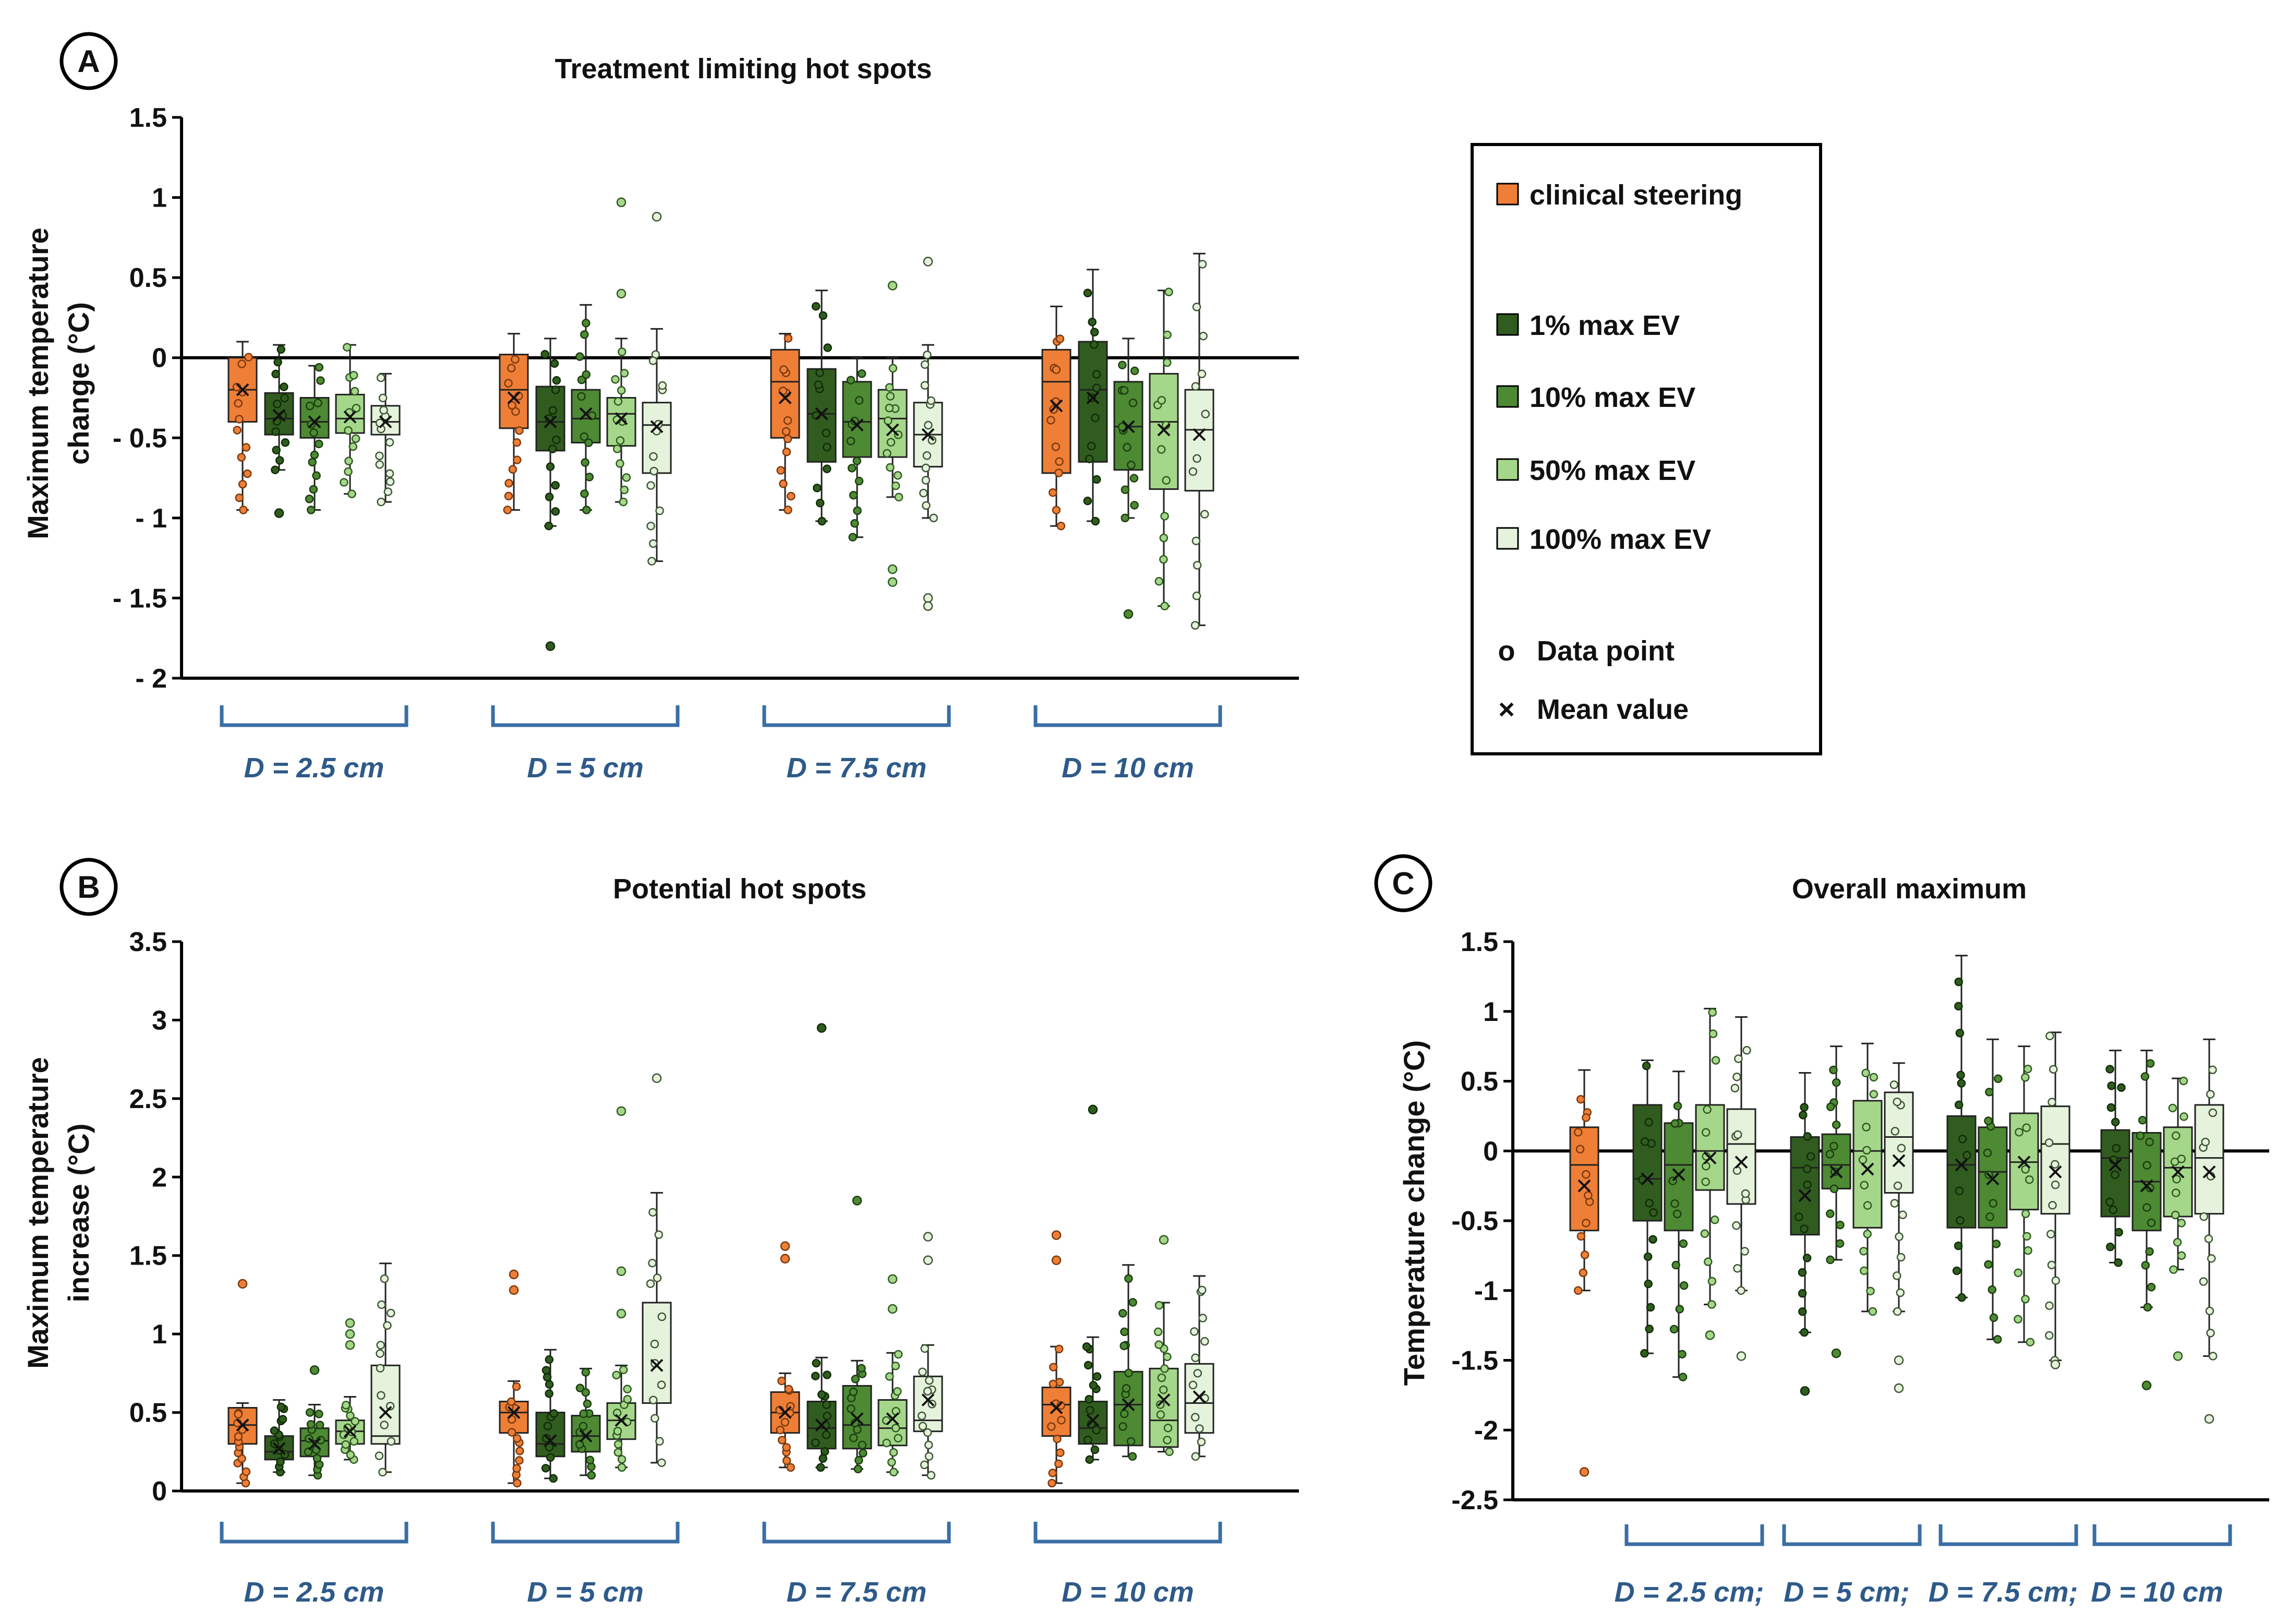 This screenshot has height=1624, width=2288. What do you see at coordinates (78, 383) in the screenshot?
I see `panel-a-ylabel-line-2: change (°C)` at bounding box center [78, 383].